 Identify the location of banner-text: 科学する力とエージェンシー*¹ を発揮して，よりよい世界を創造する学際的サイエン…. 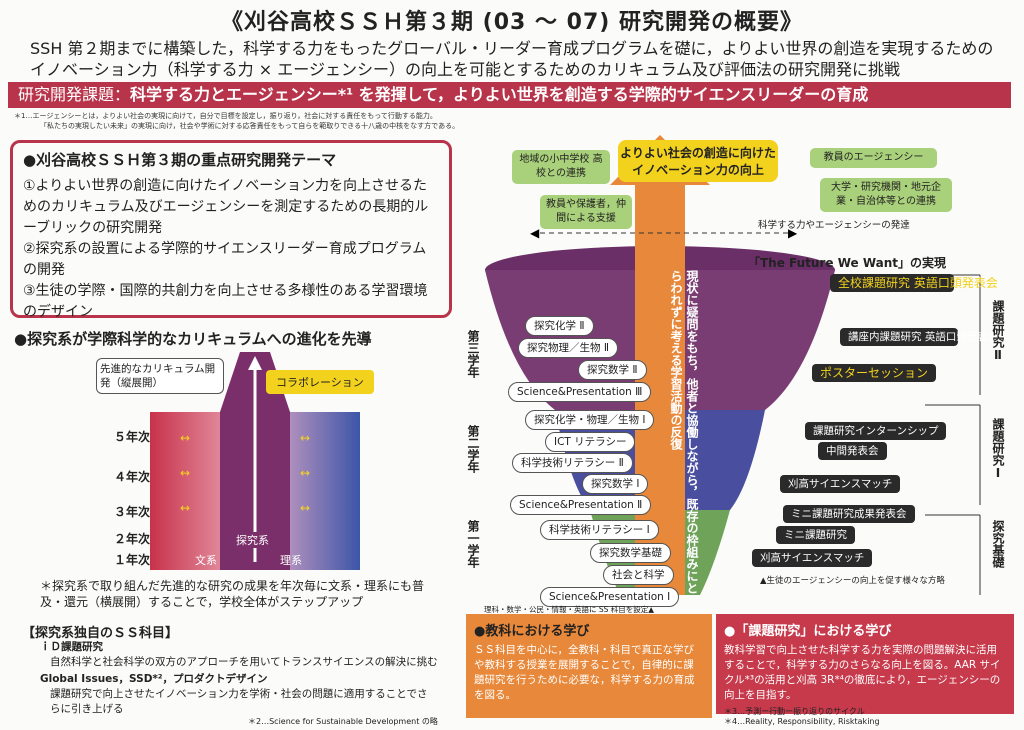
(499, 94).